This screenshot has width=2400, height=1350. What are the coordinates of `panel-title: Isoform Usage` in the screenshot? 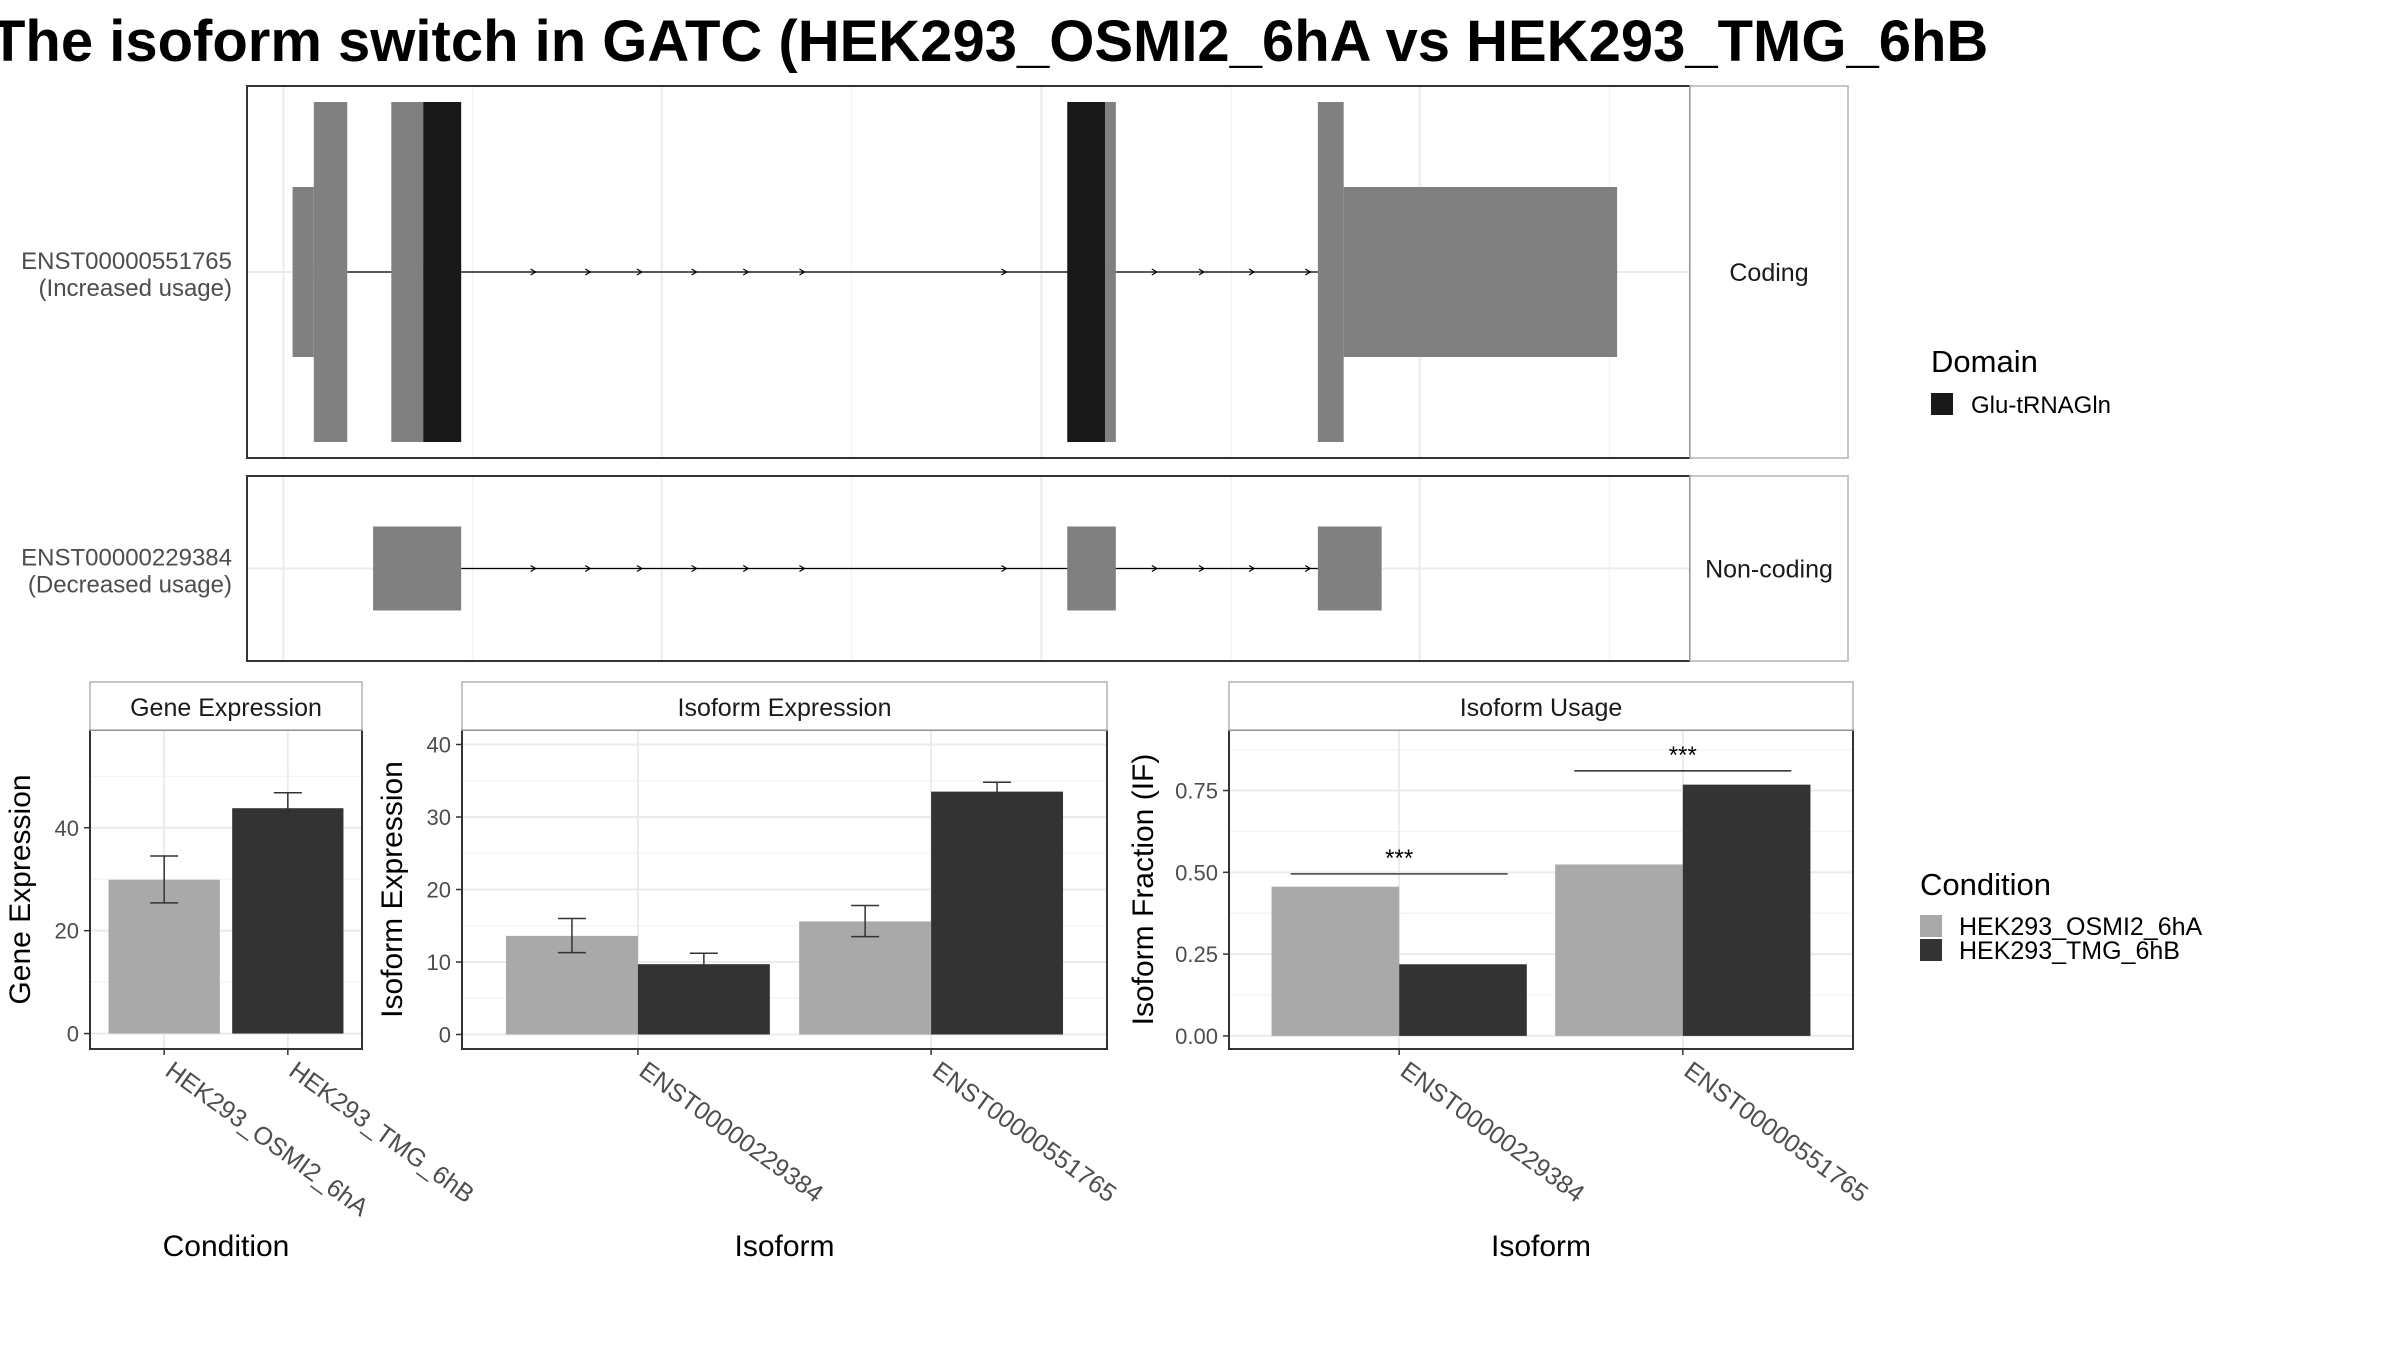 It's located at (1541, 708).